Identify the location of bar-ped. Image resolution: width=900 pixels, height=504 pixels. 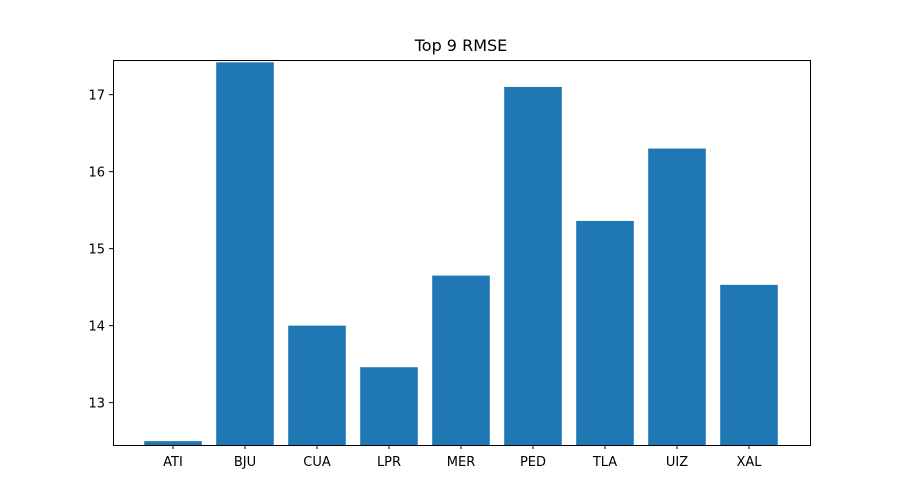
(533, 265).